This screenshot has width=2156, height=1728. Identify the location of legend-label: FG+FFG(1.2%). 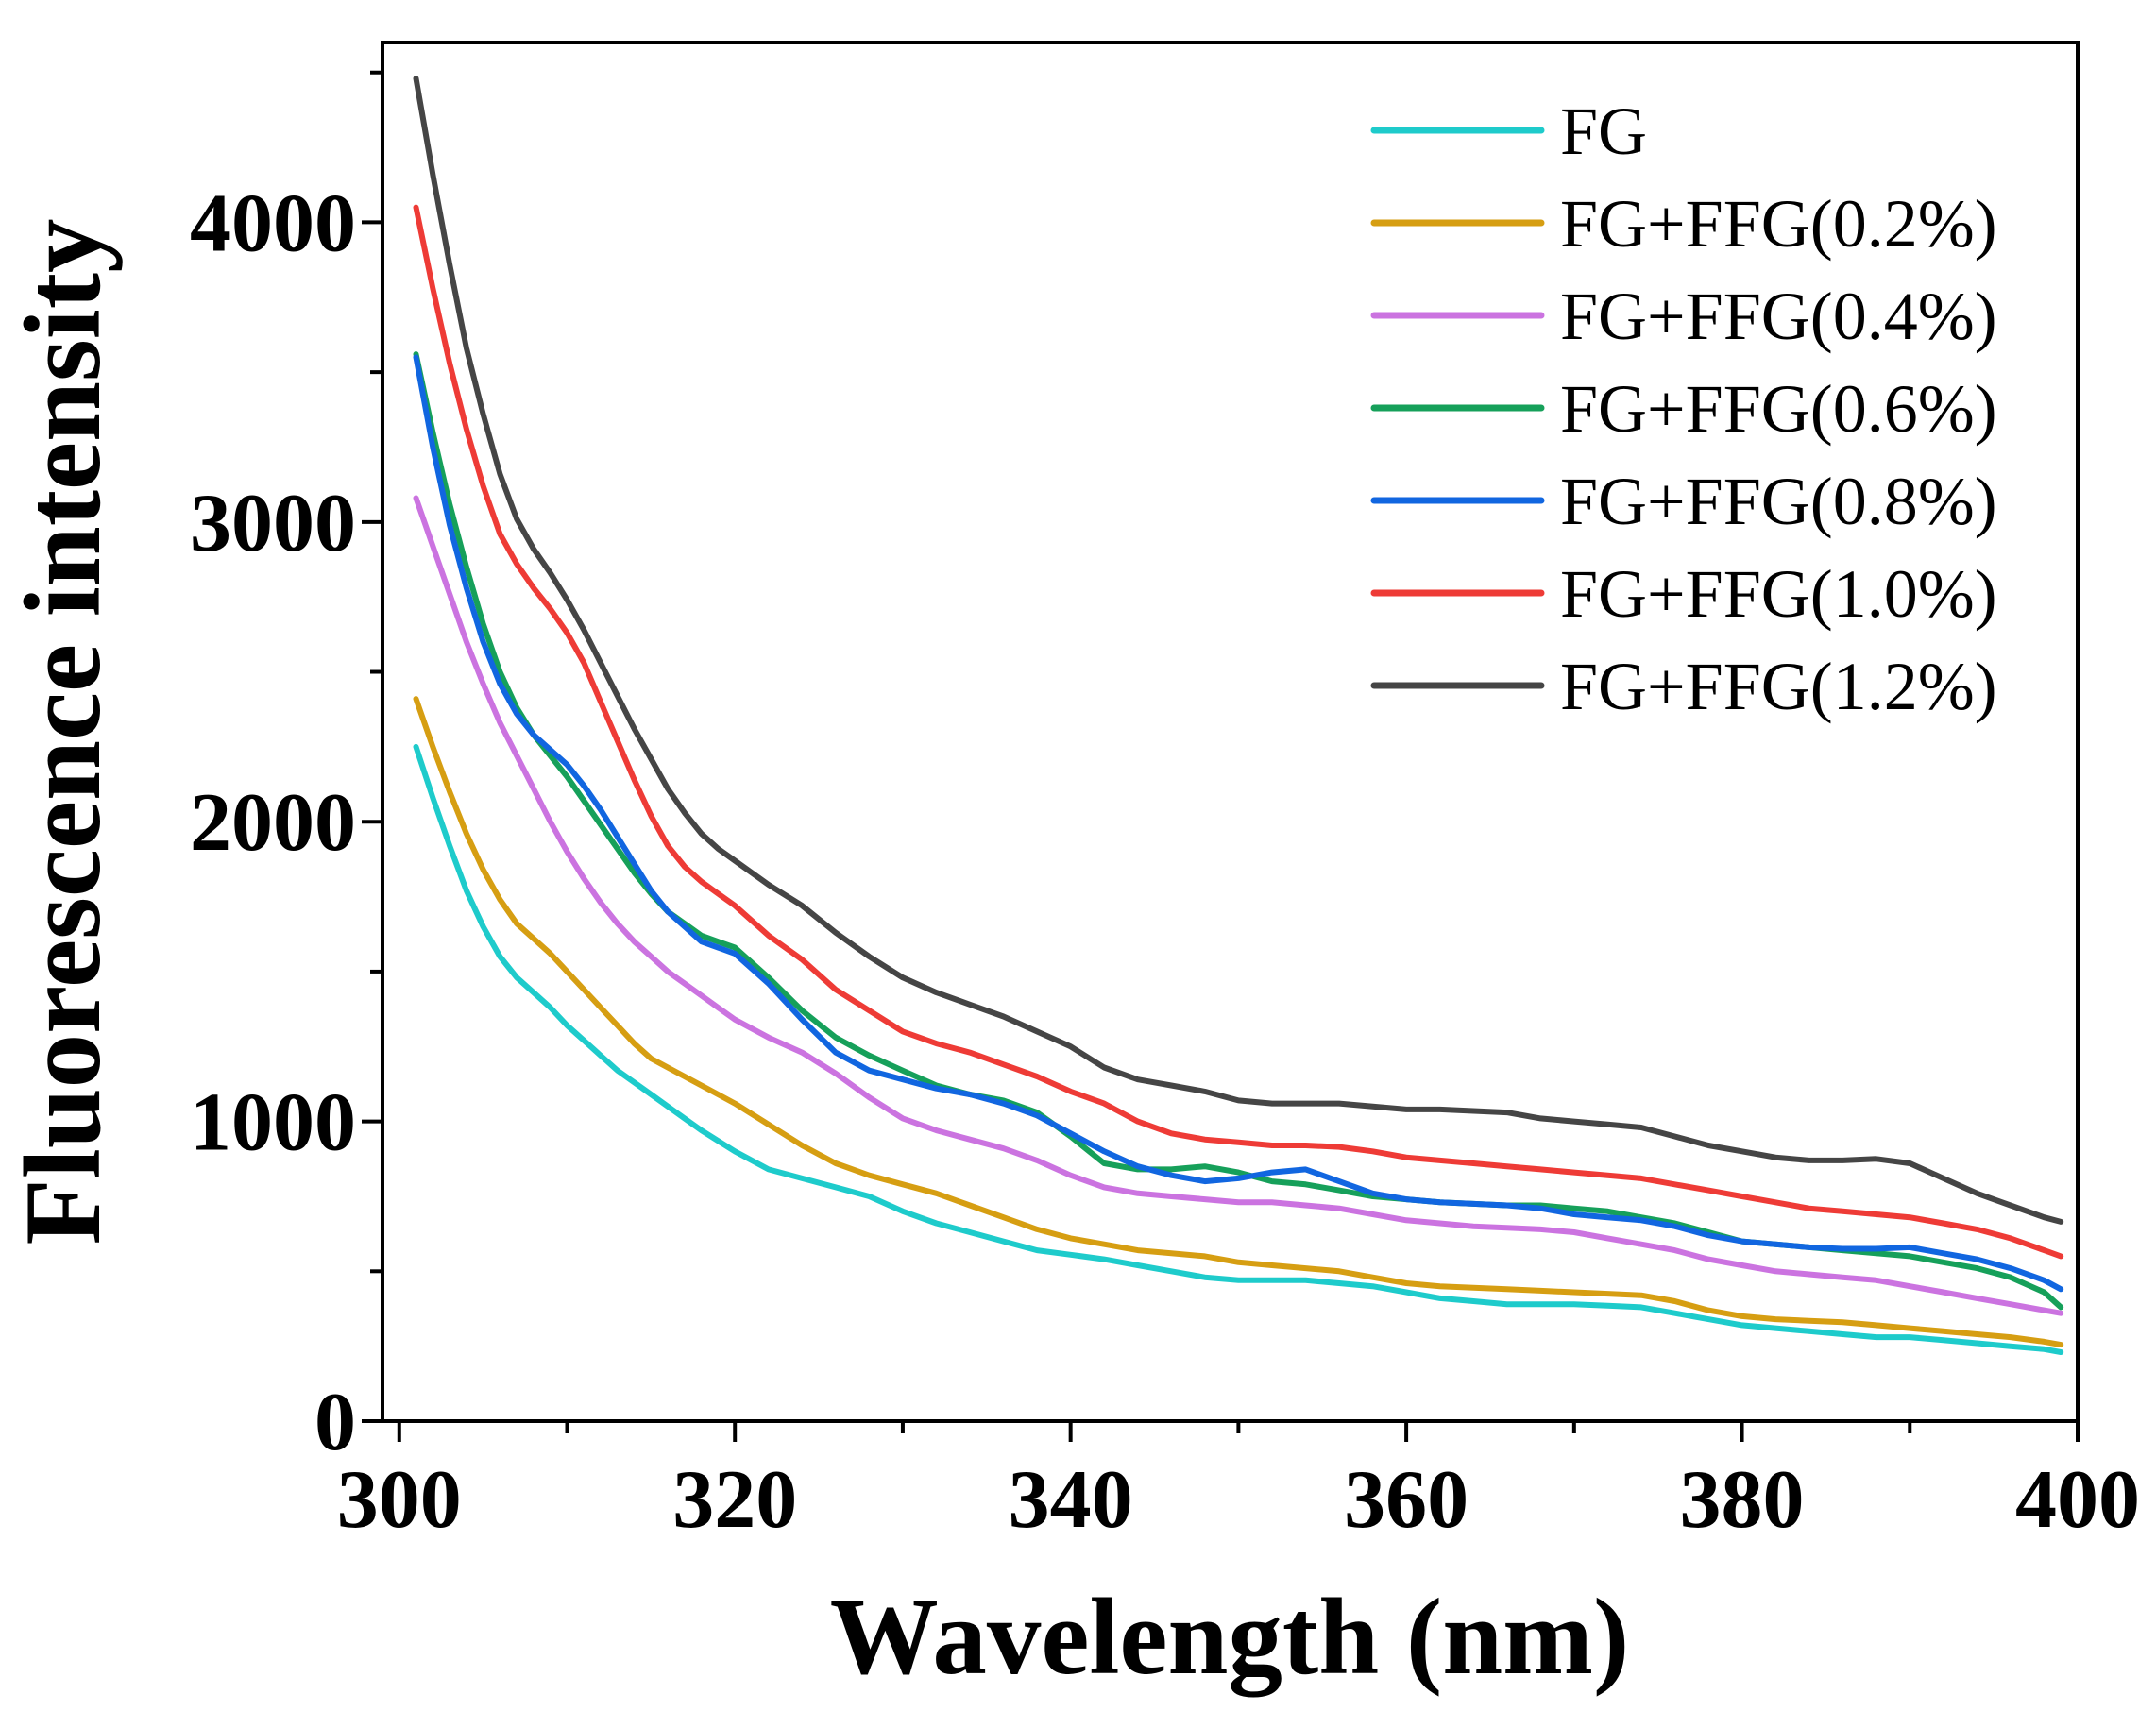
(1779, 686).